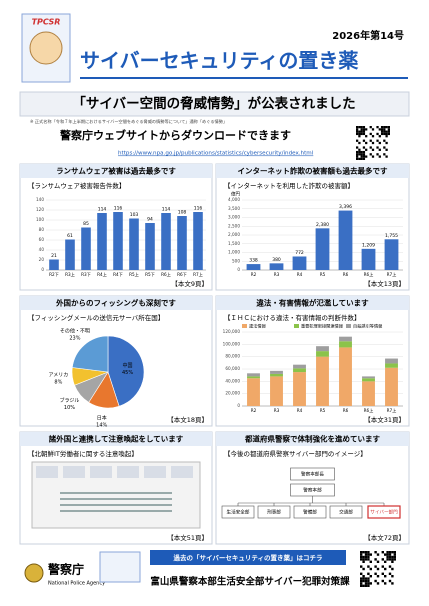 Image resolution: width=429 pixels, height=606 pixels. What do you see at coordinates (277, 410) in the screenshot?
I see `x-tick-label: R3` at bounding box center [277, 410].